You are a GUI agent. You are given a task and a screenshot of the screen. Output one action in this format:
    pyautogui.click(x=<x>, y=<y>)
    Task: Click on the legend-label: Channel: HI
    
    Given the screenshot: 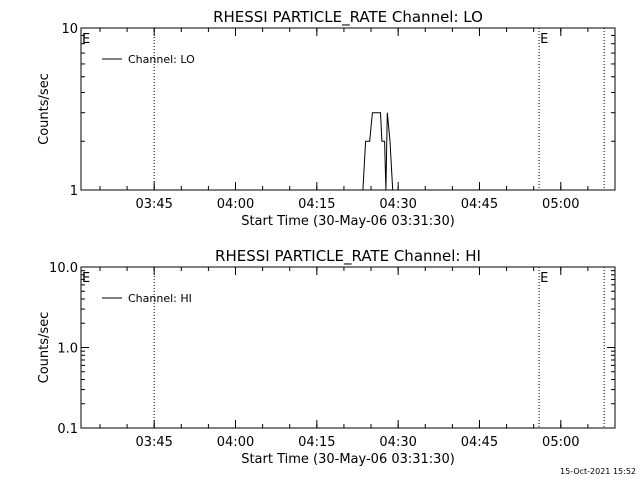 What is the action you would take?
    pyautogui.click(x=160, y=298)
    